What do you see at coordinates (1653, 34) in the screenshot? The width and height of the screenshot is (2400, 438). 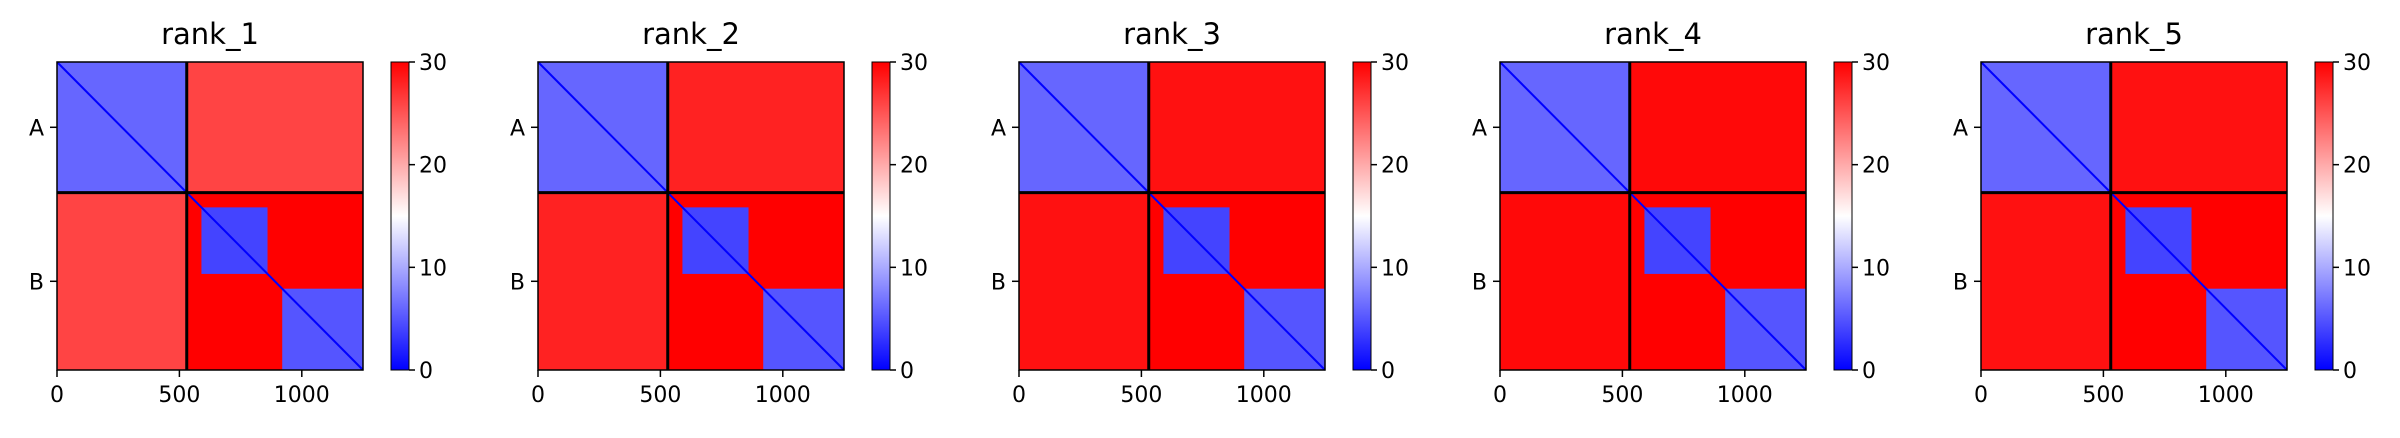 I see `panel-title: rank_4` at bounding box center [1653, 34].